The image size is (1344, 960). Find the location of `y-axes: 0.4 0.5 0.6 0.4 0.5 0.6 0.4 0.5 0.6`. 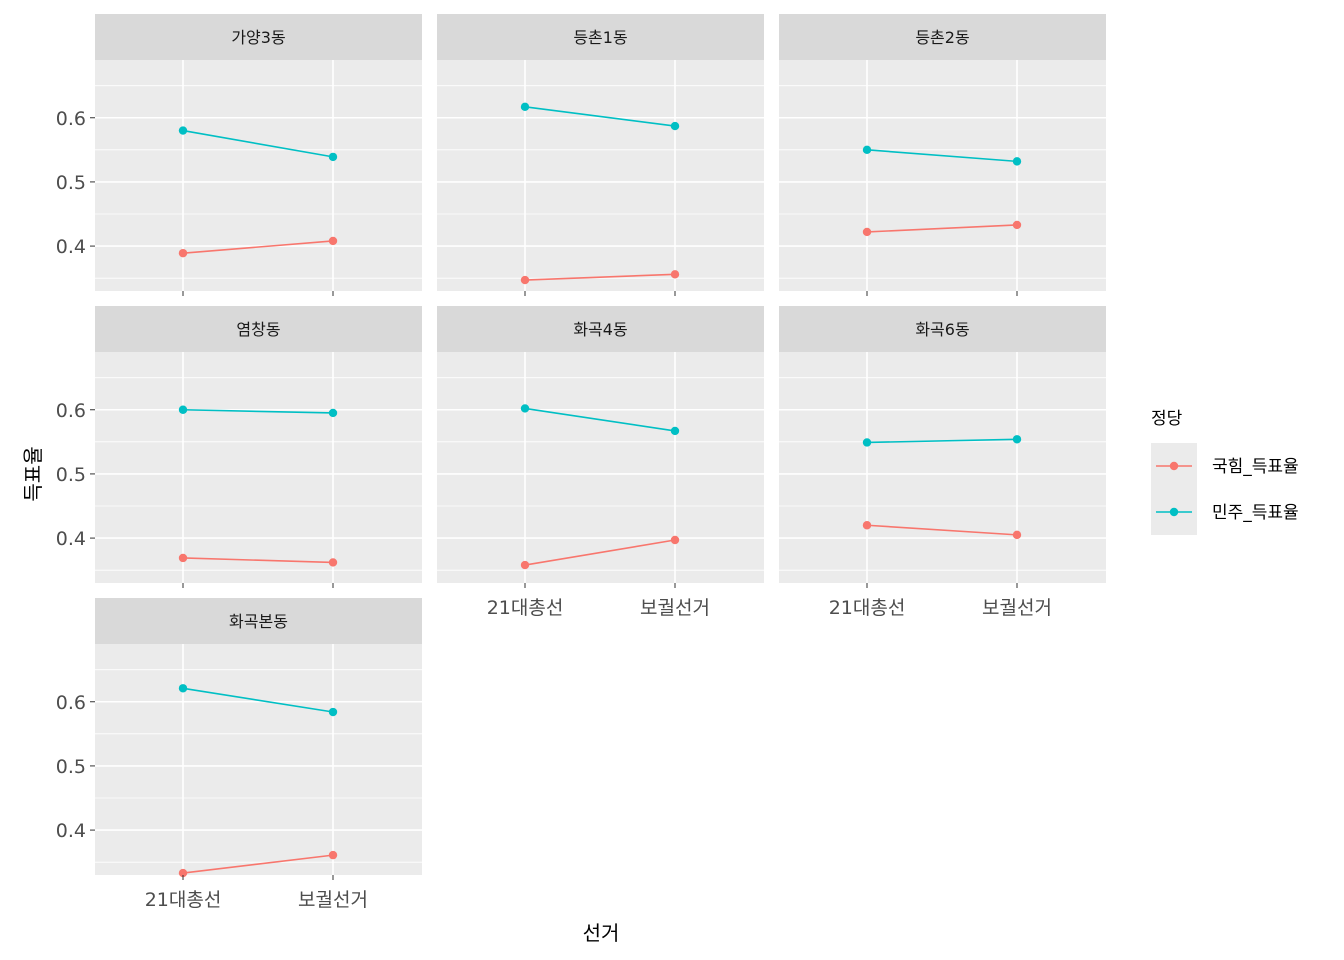

y-axes: 0.4 0.5 0.6 0.4 0.5 0.6 0.4 0.5 0.6 is located at coordinates (75, 475).